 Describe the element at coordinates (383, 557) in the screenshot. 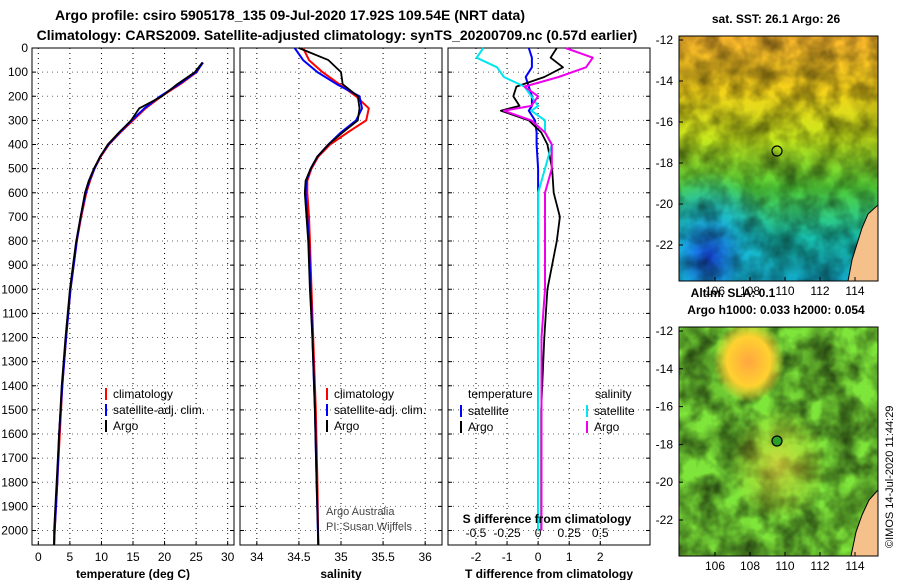

I see `x-tick-label: 35.5` at that location.